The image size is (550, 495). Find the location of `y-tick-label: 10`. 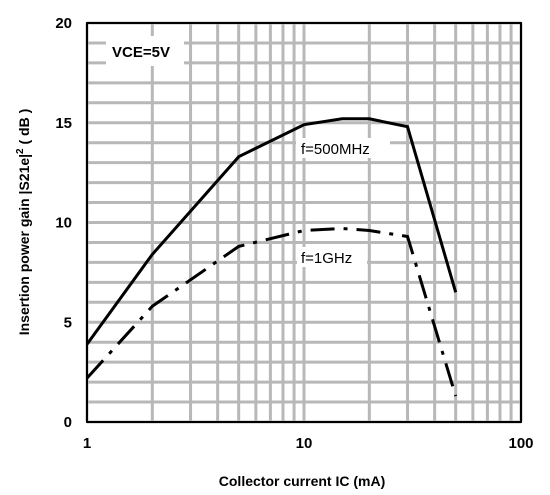

y-tick-label: 10 is located at coordinates (63, 223).